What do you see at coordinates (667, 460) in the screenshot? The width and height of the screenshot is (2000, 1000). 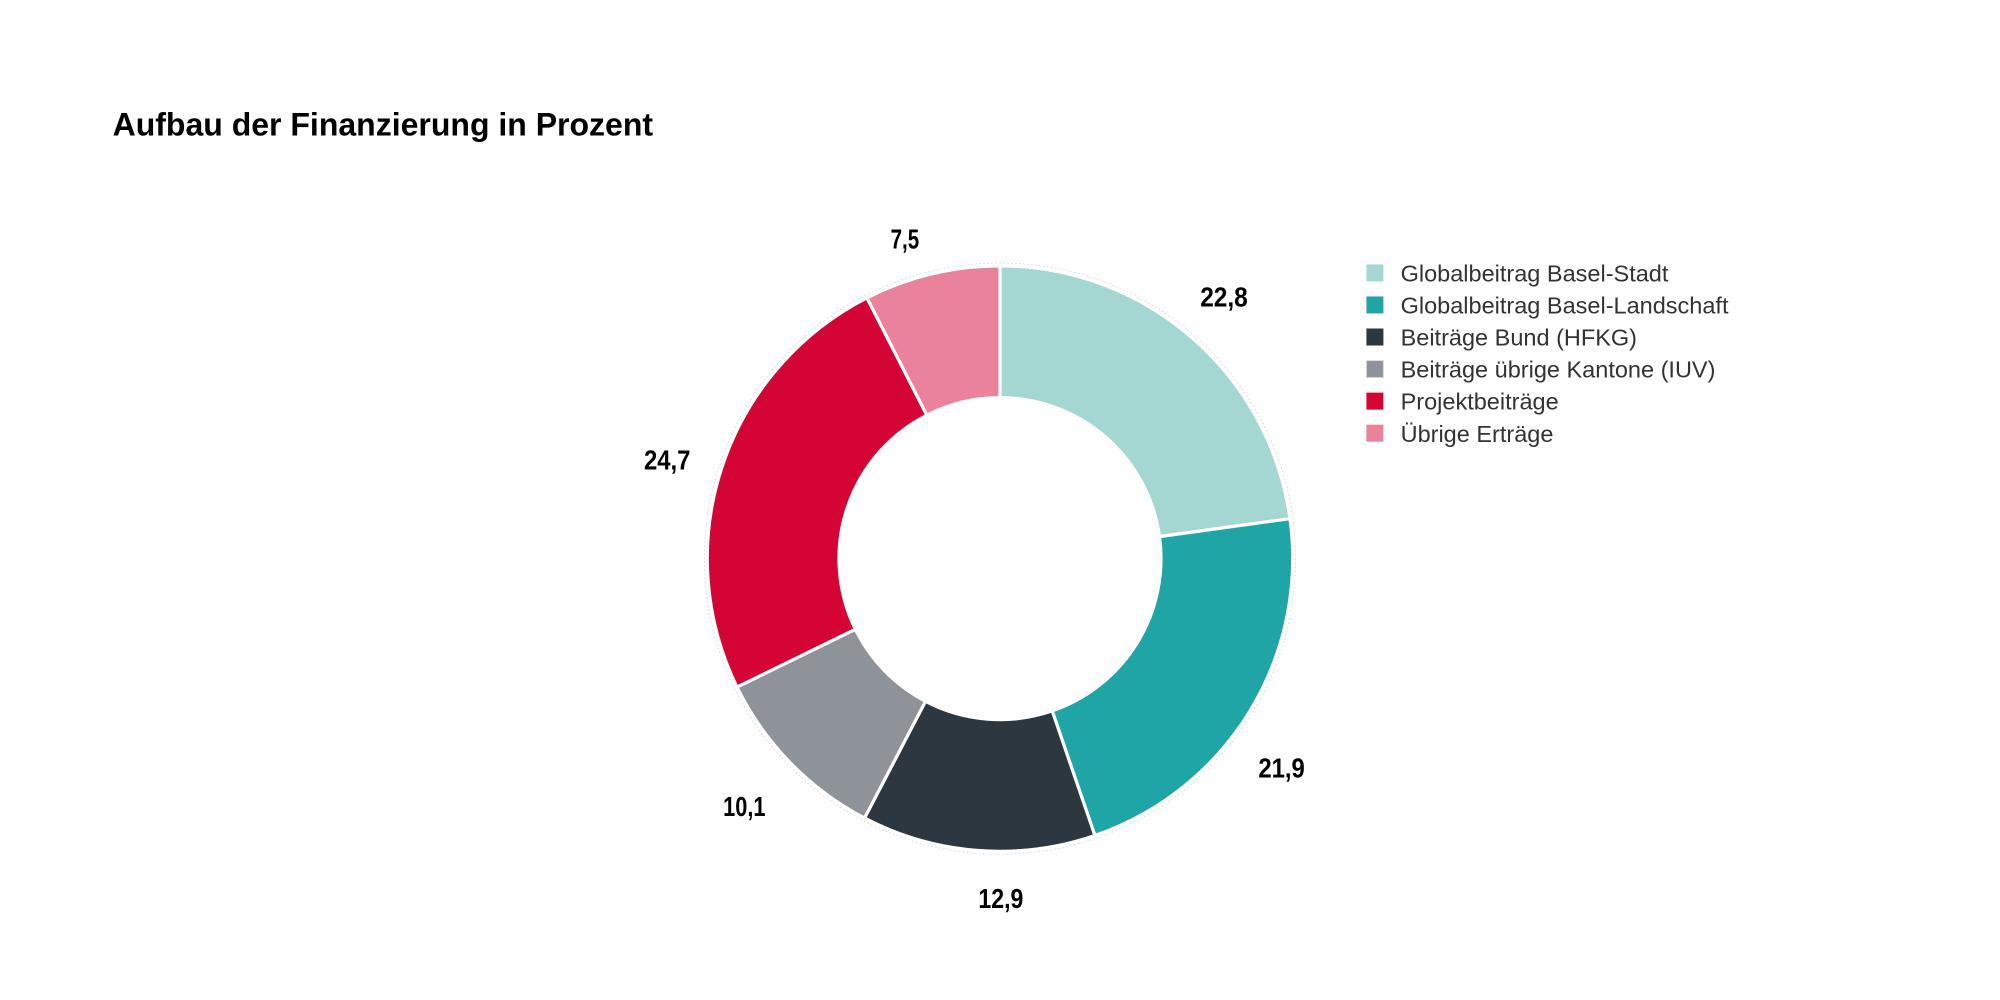 I see `svg-text: 24,7` at bounding box center [667, 460].